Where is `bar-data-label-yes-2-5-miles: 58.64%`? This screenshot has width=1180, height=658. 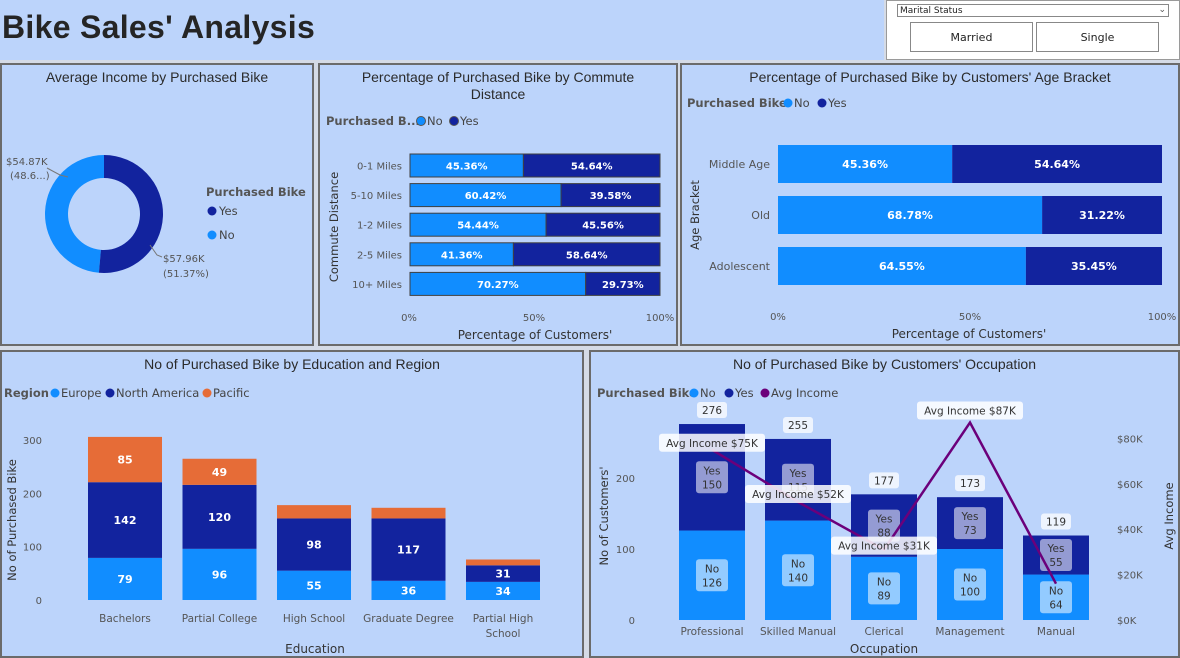
bar-data-label-yes-2-5-miles: 58.64% is located at coordinates (587, 255).